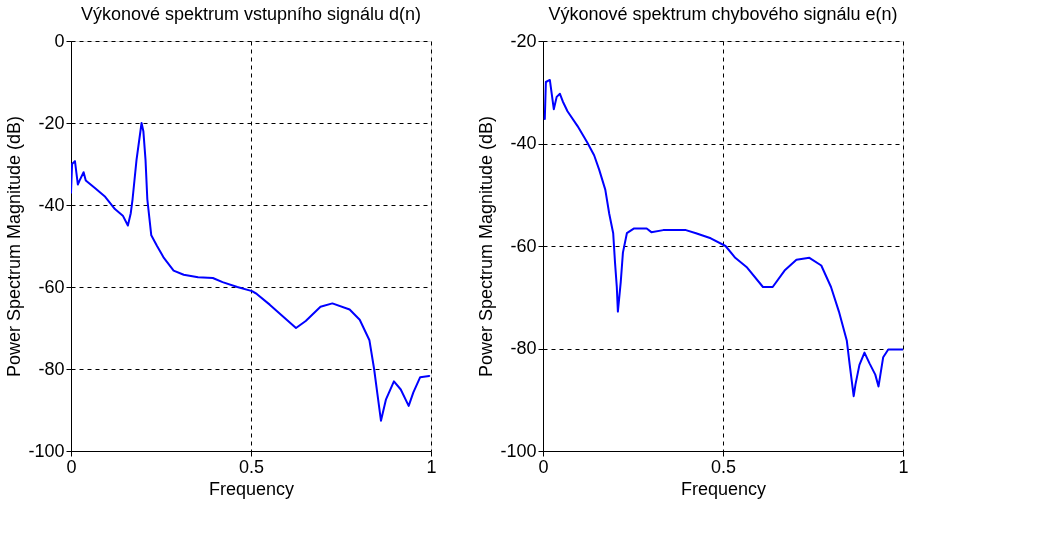  Describe the element at coordinates (251, 14) in the screenshot. I see `chart-title: Výkonové spektrum vstupního signálu d(n)` at that location.